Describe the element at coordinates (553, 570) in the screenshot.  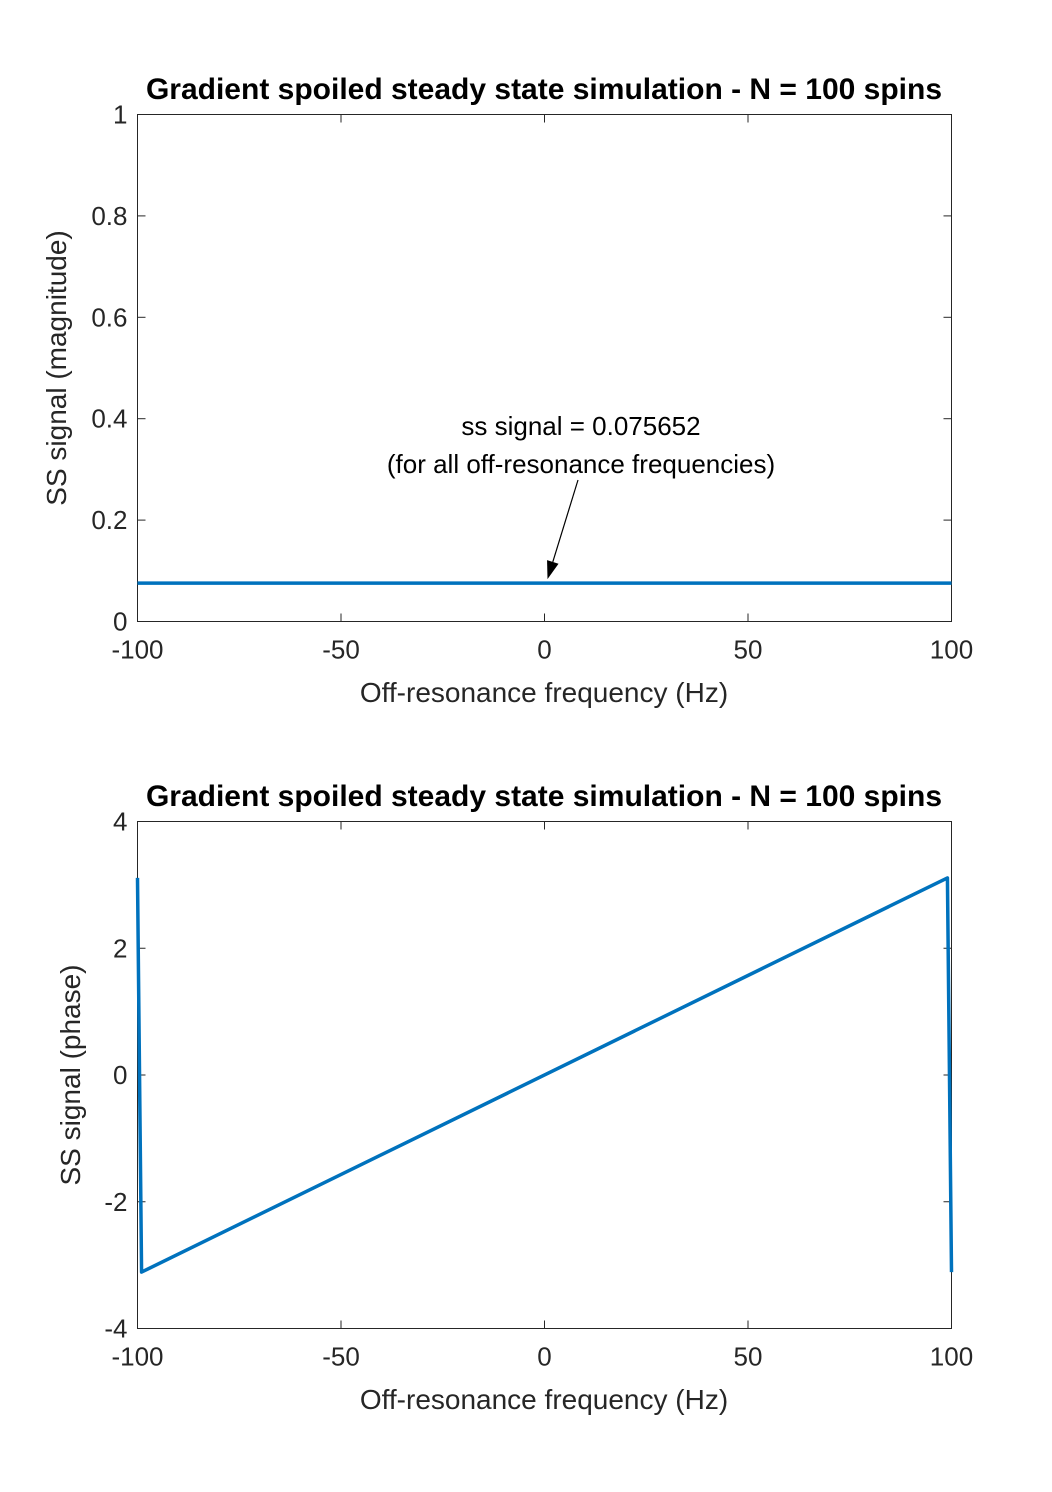
I see `annotation-arrowhead` at that location.